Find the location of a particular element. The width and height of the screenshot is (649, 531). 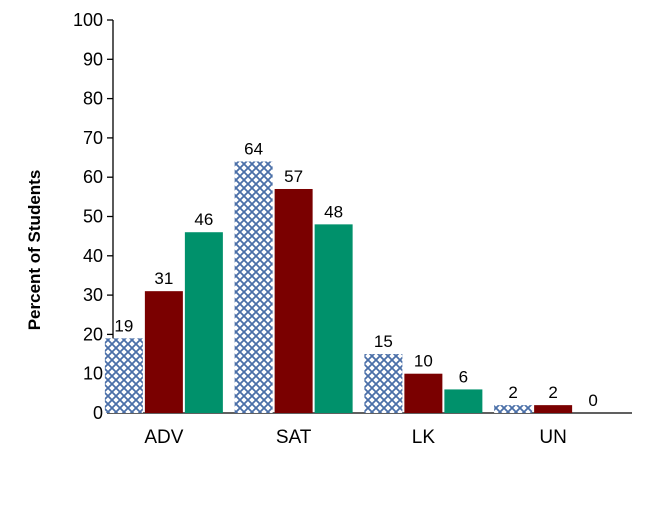

data-label: 6 is located at coordinates (463, 376).